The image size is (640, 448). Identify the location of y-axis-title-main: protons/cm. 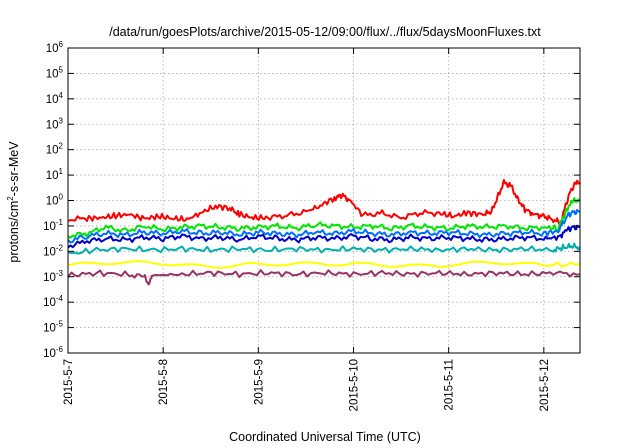
(14, 232).